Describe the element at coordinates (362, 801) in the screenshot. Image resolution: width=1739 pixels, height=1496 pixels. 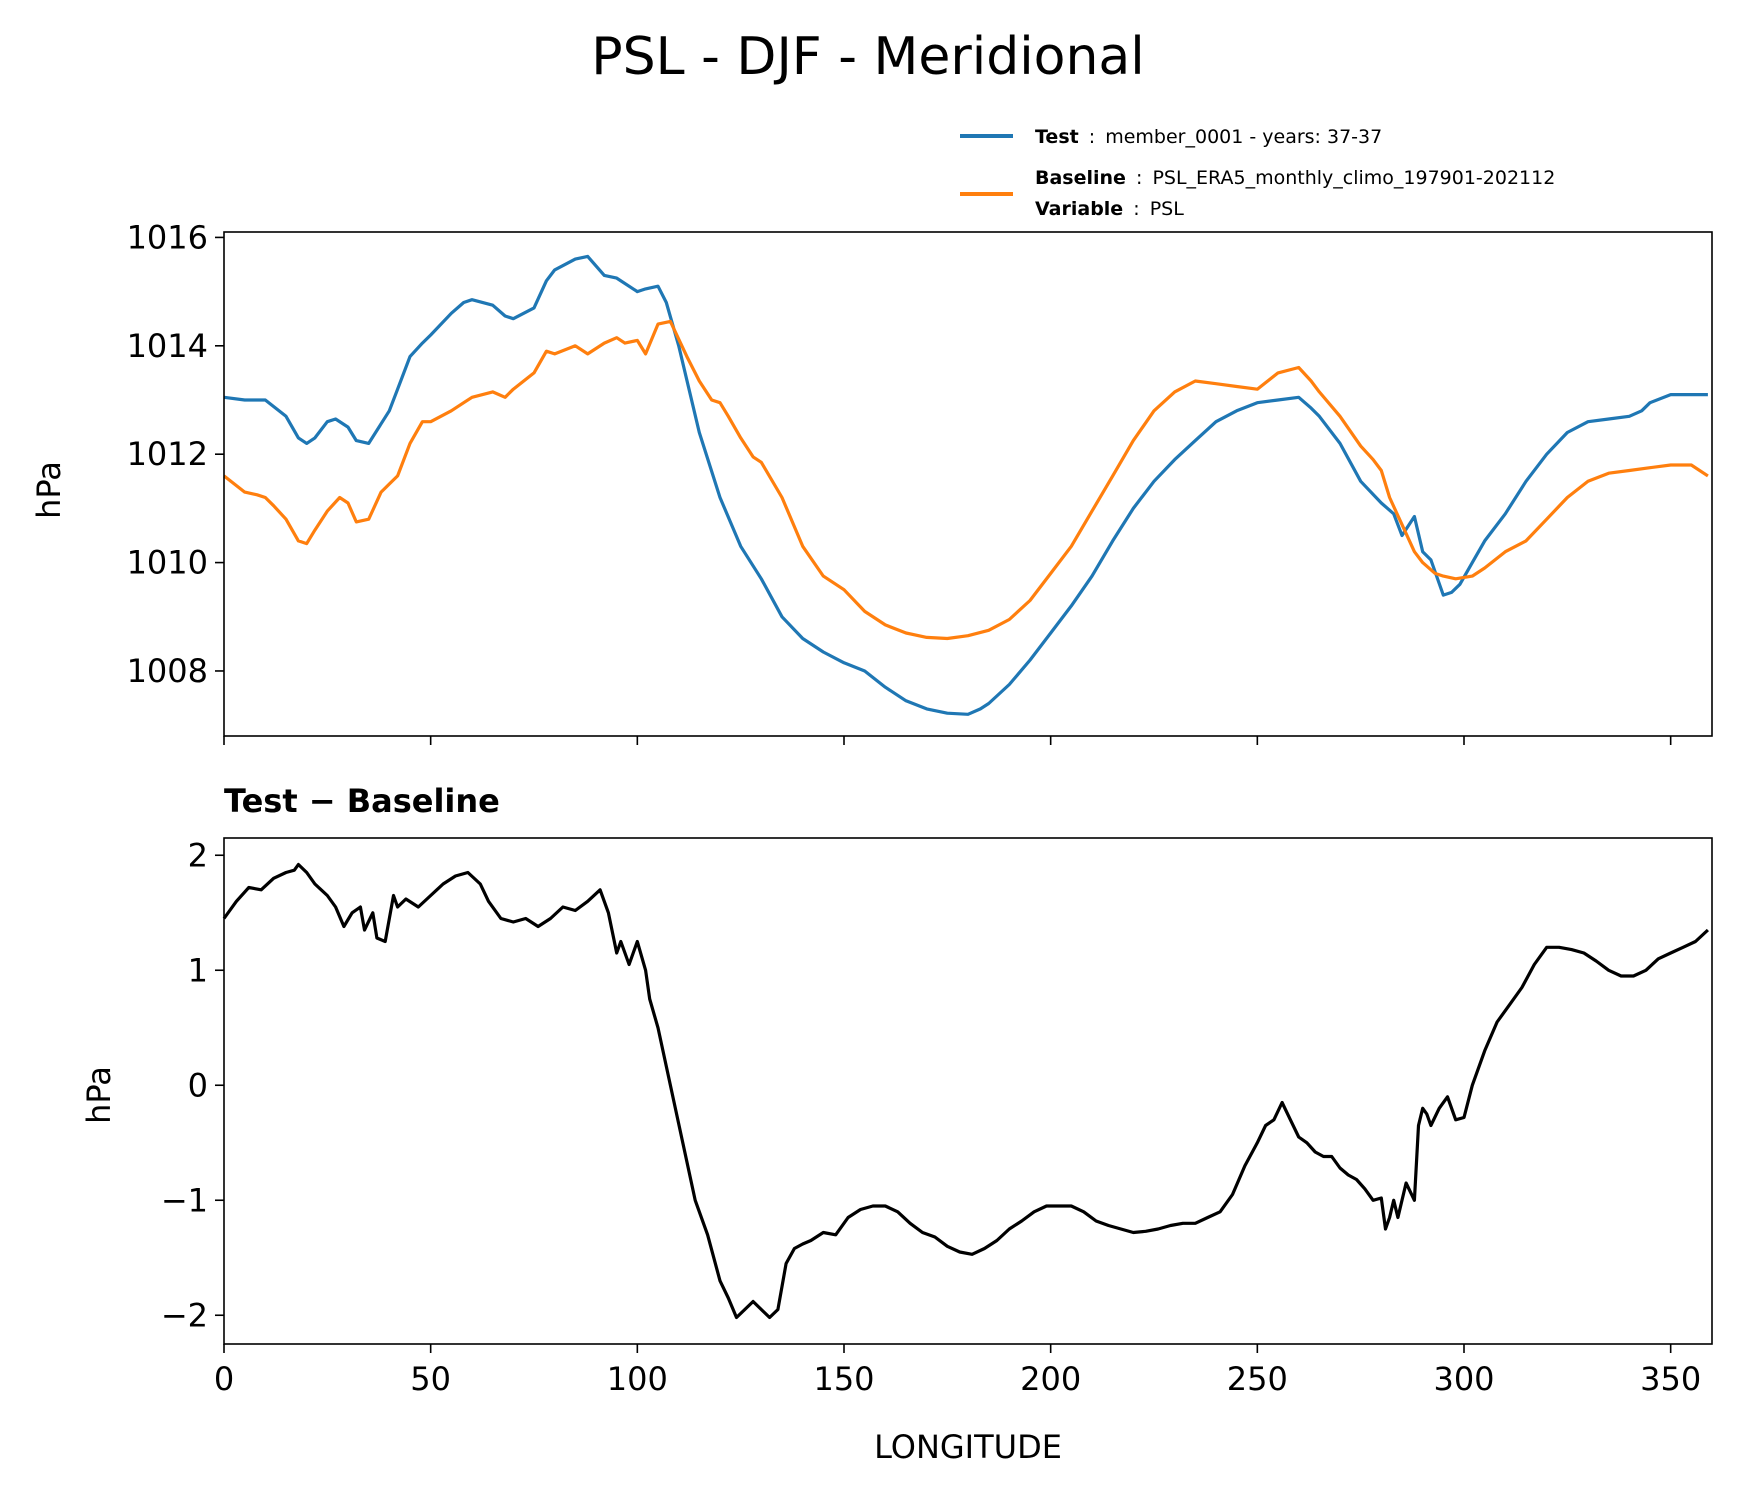
I see `bottom-panel-title: Test − Baseline` at that location.